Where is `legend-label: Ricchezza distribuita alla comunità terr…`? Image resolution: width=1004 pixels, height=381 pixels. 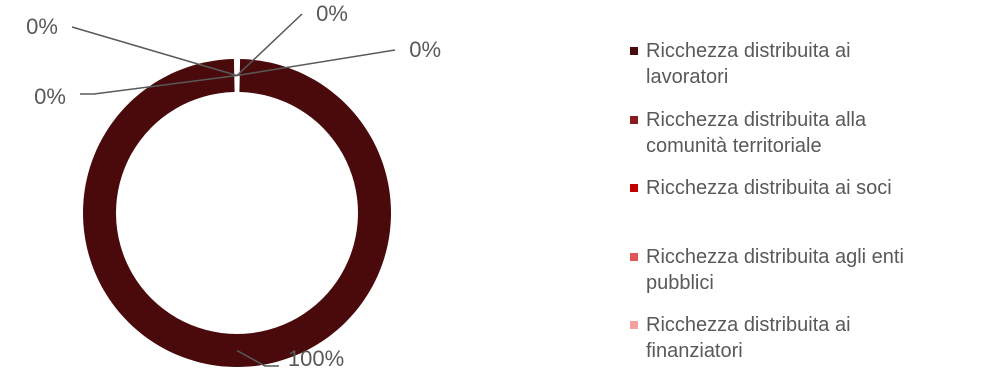 legend-label: Ricchezza distribuita alla comunità terr… is located at coordinates (756, 133).